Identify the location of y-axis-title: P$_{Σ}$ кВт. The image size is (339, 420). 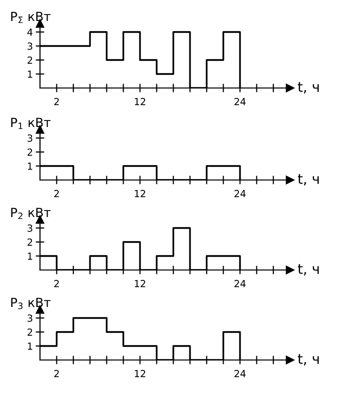
(31, 18).